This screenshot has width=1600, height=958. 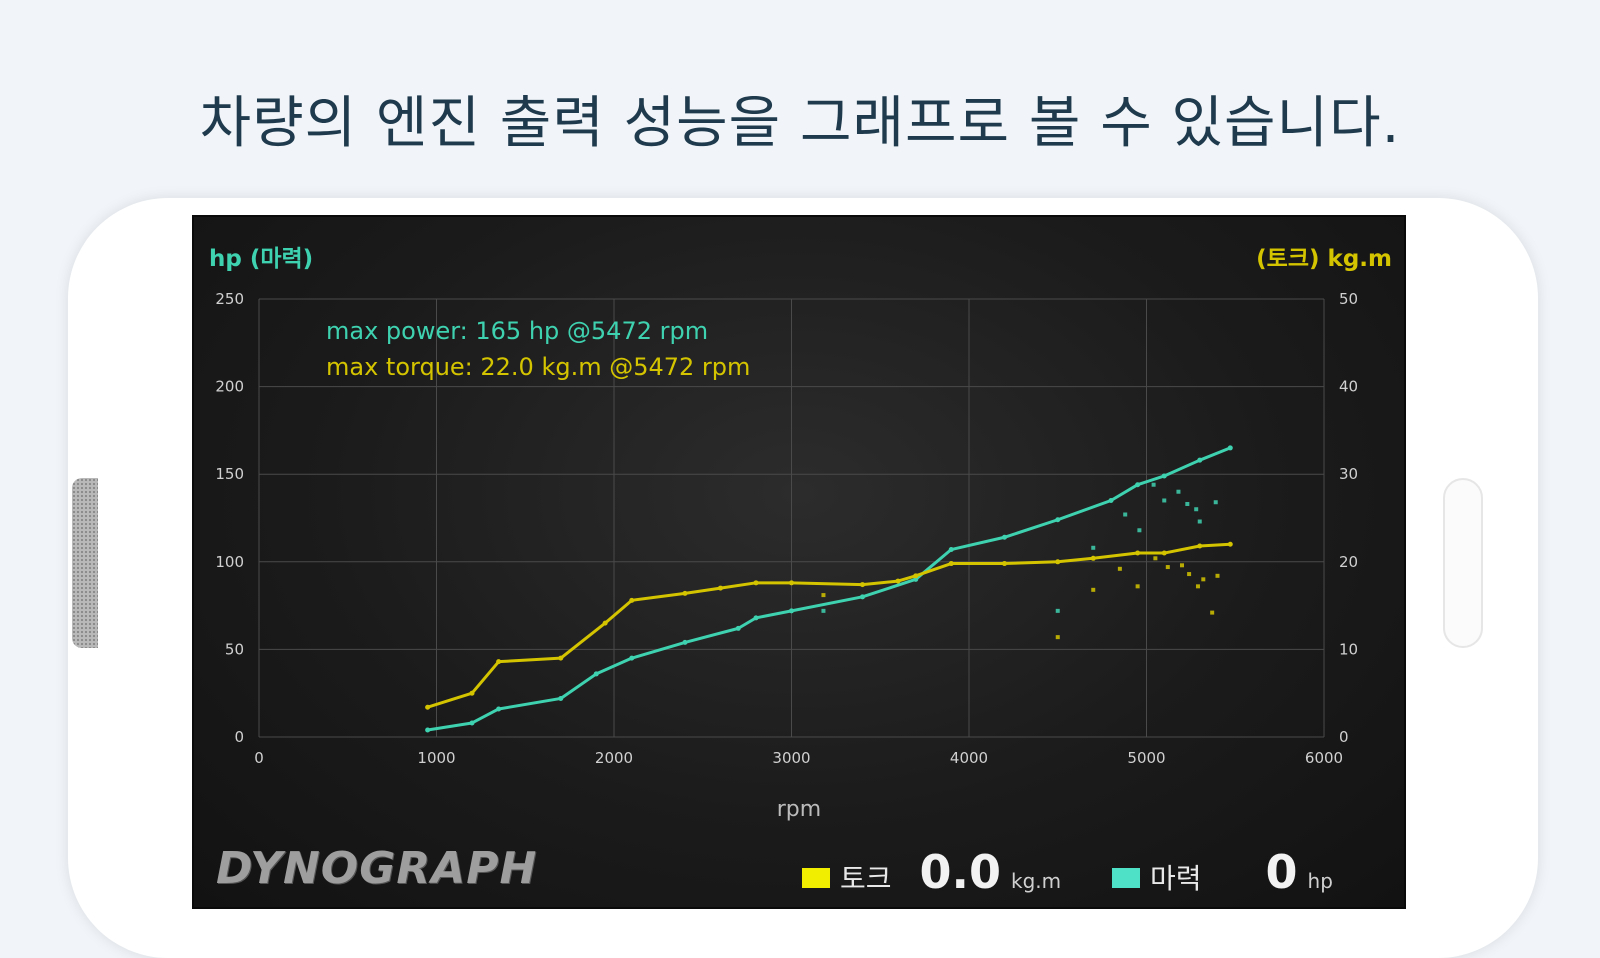 What do you see at coordinates (239, 737) in the screenshot?
I see `y-left-tick-label: 0` at bounding box center [239, 737].